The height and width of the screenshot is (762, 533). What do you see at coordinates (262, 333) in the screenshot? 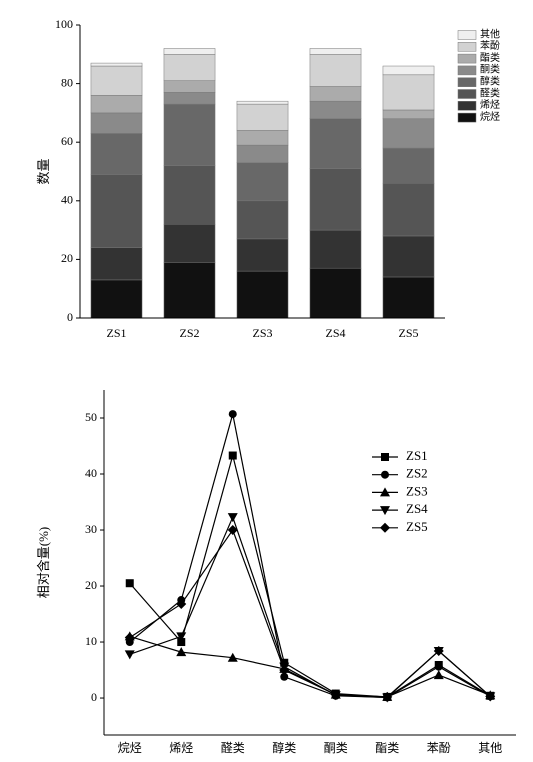
I see `x-tick-label: ZS3` at bounding box center [262, 333].